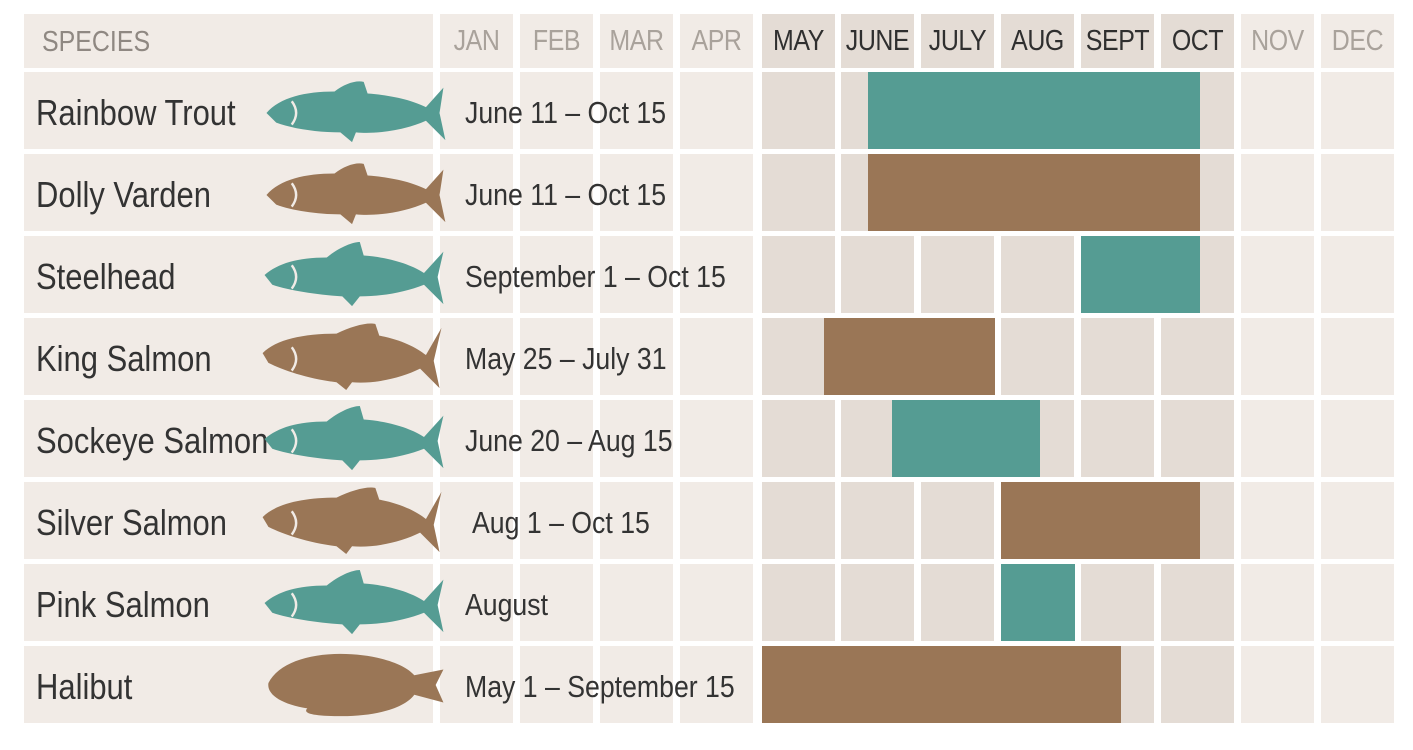 The height and width of the screenshot is (750, 1413). What do you see at coordinates (123, 194) in the screenshot?
I see `species-name: Dolly Varden` at bounding box center [123, 194].